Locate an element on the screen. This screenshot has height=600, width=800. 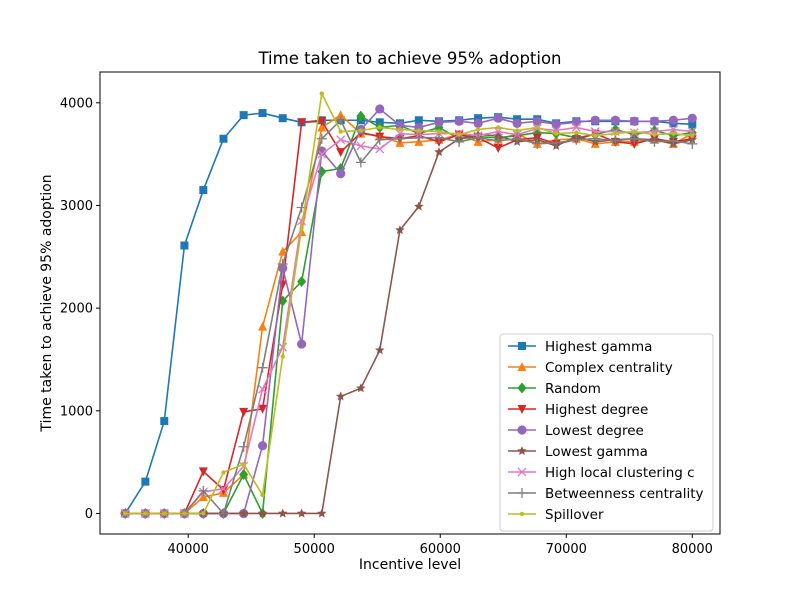
legend-box is located at coordinates (606, 432).